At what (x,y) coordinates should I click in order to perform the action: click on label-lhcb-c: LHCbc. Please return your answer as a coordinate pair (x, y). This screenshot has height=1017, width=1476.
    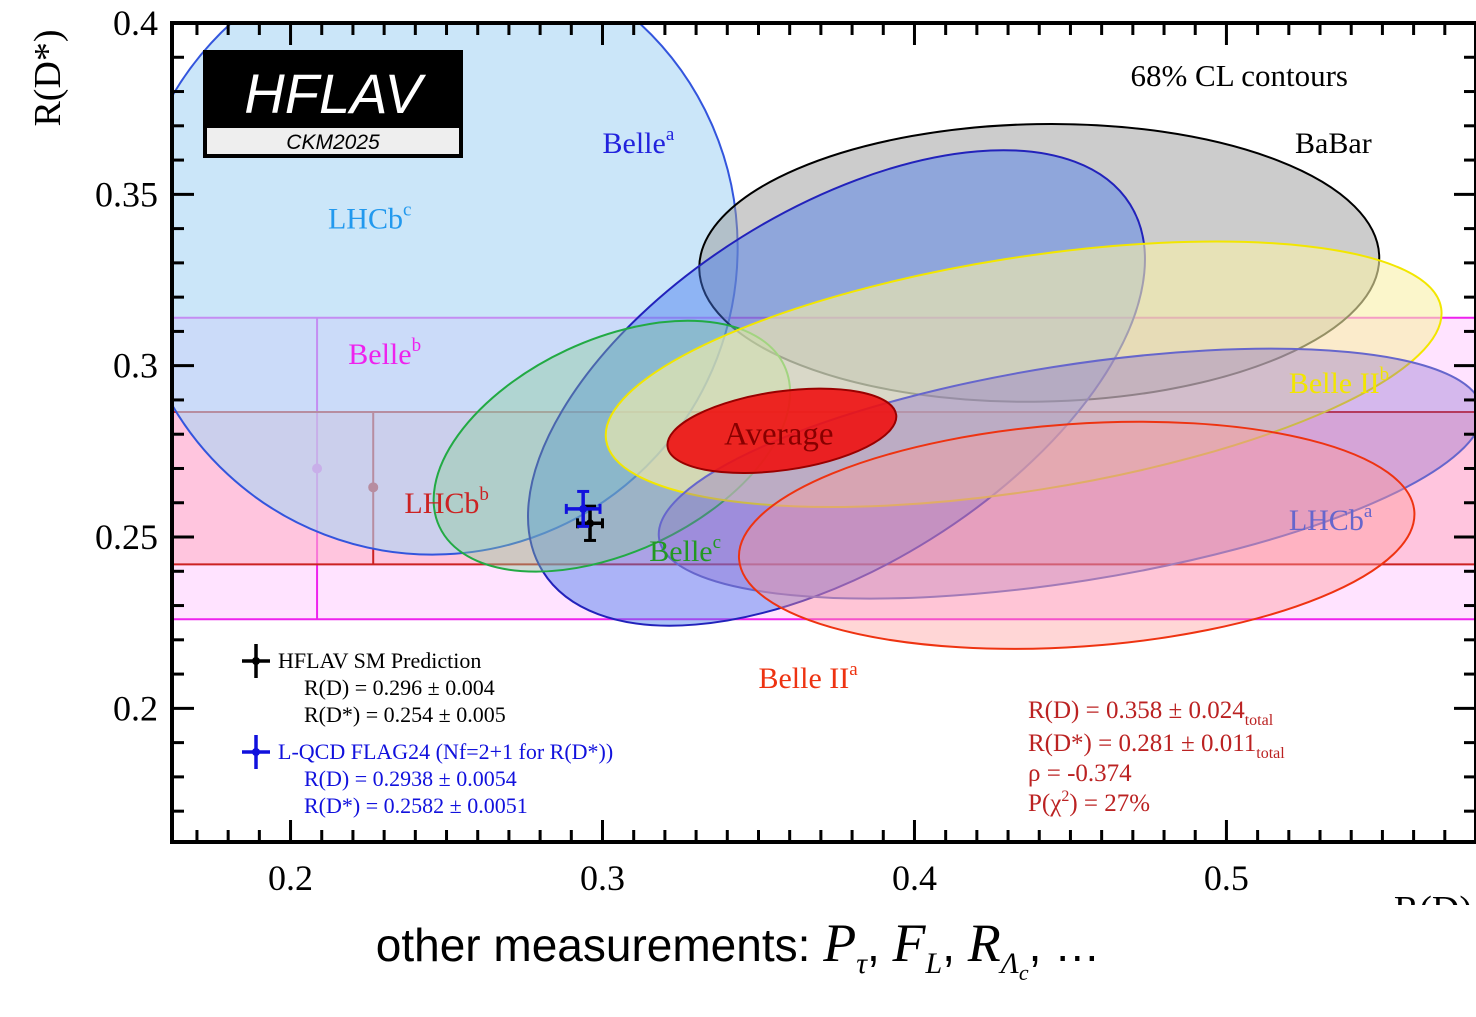
    Looking at the image, I should click on (369, 218).